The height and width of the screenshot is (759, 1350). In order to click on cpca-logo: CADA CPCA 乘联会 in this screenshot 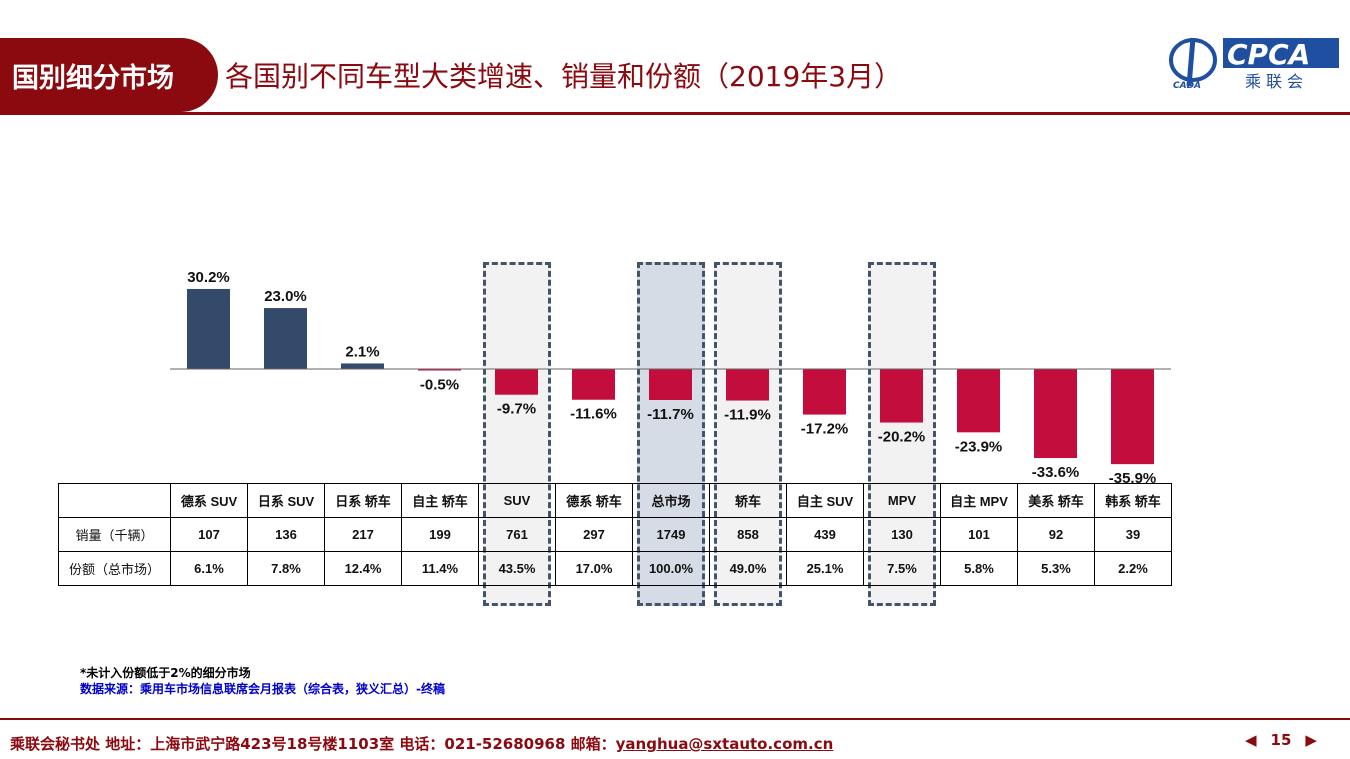, I will do `click(1254, 63)`.